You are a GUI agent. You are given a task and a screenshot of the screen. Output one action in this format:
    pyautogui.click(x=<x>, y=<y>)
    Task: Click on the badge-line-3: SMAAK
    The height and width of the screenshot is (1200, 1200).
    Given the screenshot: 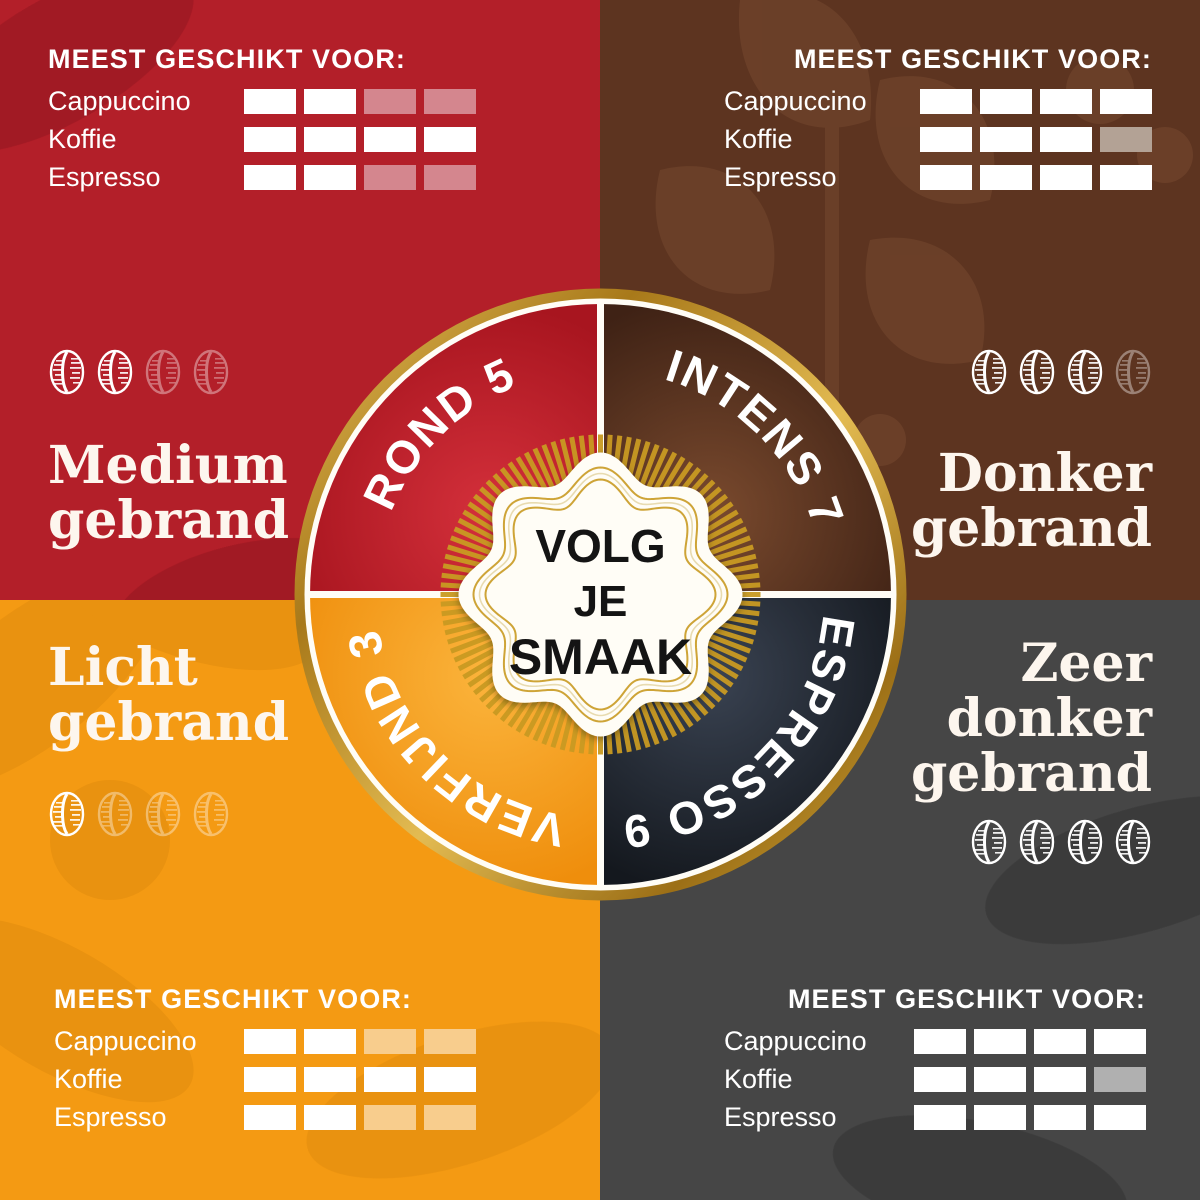 What is the action you would take?
    pyautogui.click(x=600, y=657)
    